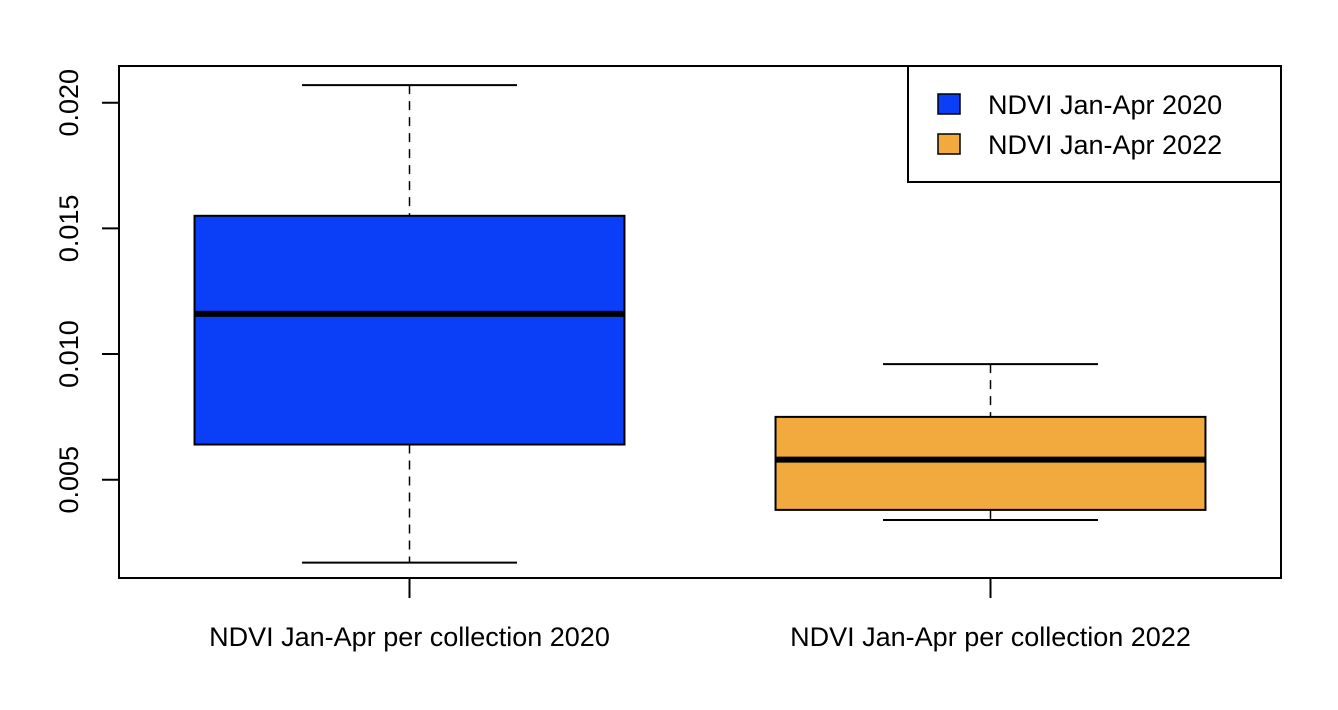 The width and height of the screenshot is (1338, 710). I want to click on y-tick-label: 0.015, so click(69, 229).